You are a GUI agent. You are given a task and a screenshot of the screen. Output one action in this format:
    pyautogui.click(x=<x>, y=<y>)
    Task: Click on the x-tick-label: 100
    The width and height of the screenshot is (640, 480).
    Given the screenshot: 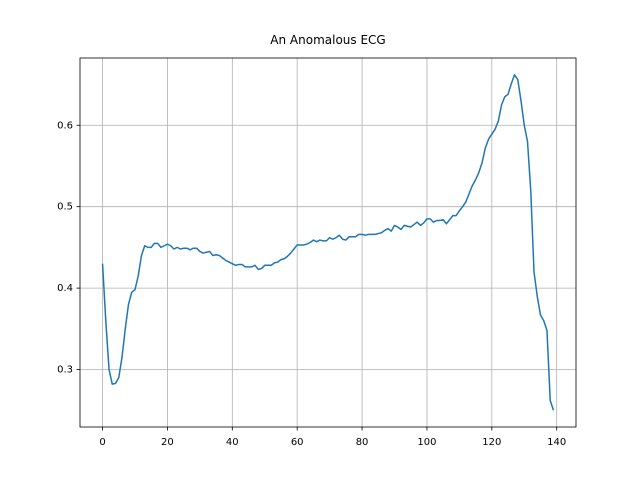 What is the action you would take?
    pyautogui.click(x=426, y=442)
    